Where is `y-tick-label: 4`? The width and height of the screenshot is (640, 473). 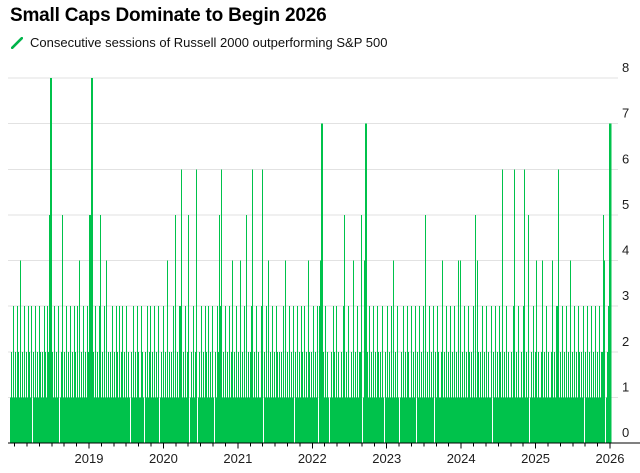 y-tick-label: 4 is located at coordinates (625, 250).